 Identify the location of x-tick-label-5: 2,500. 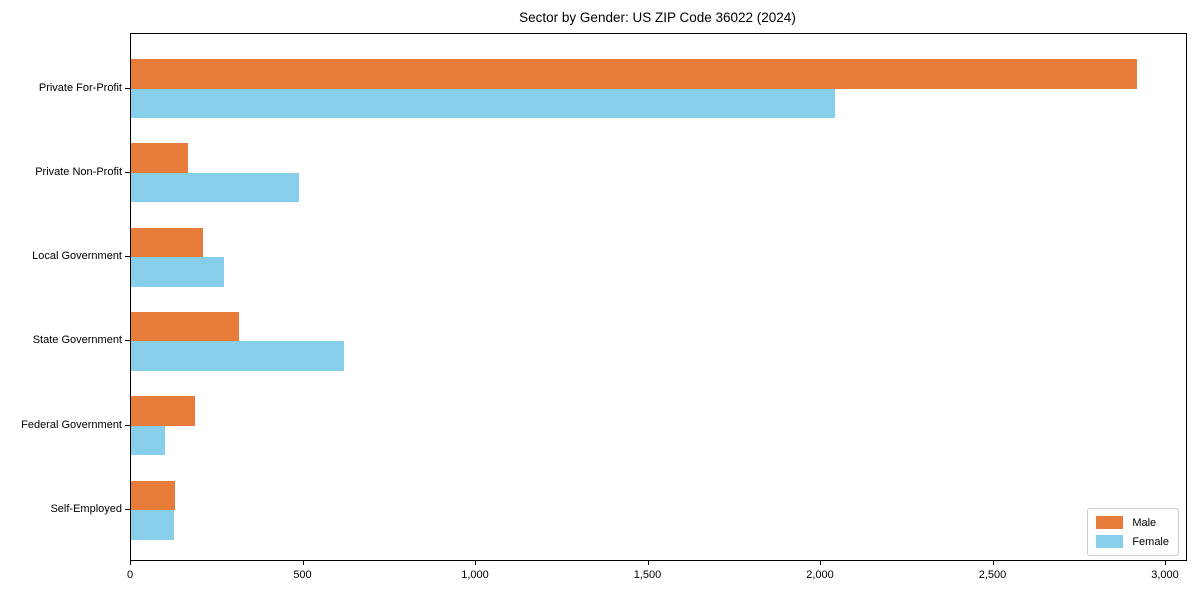
(992, 575).